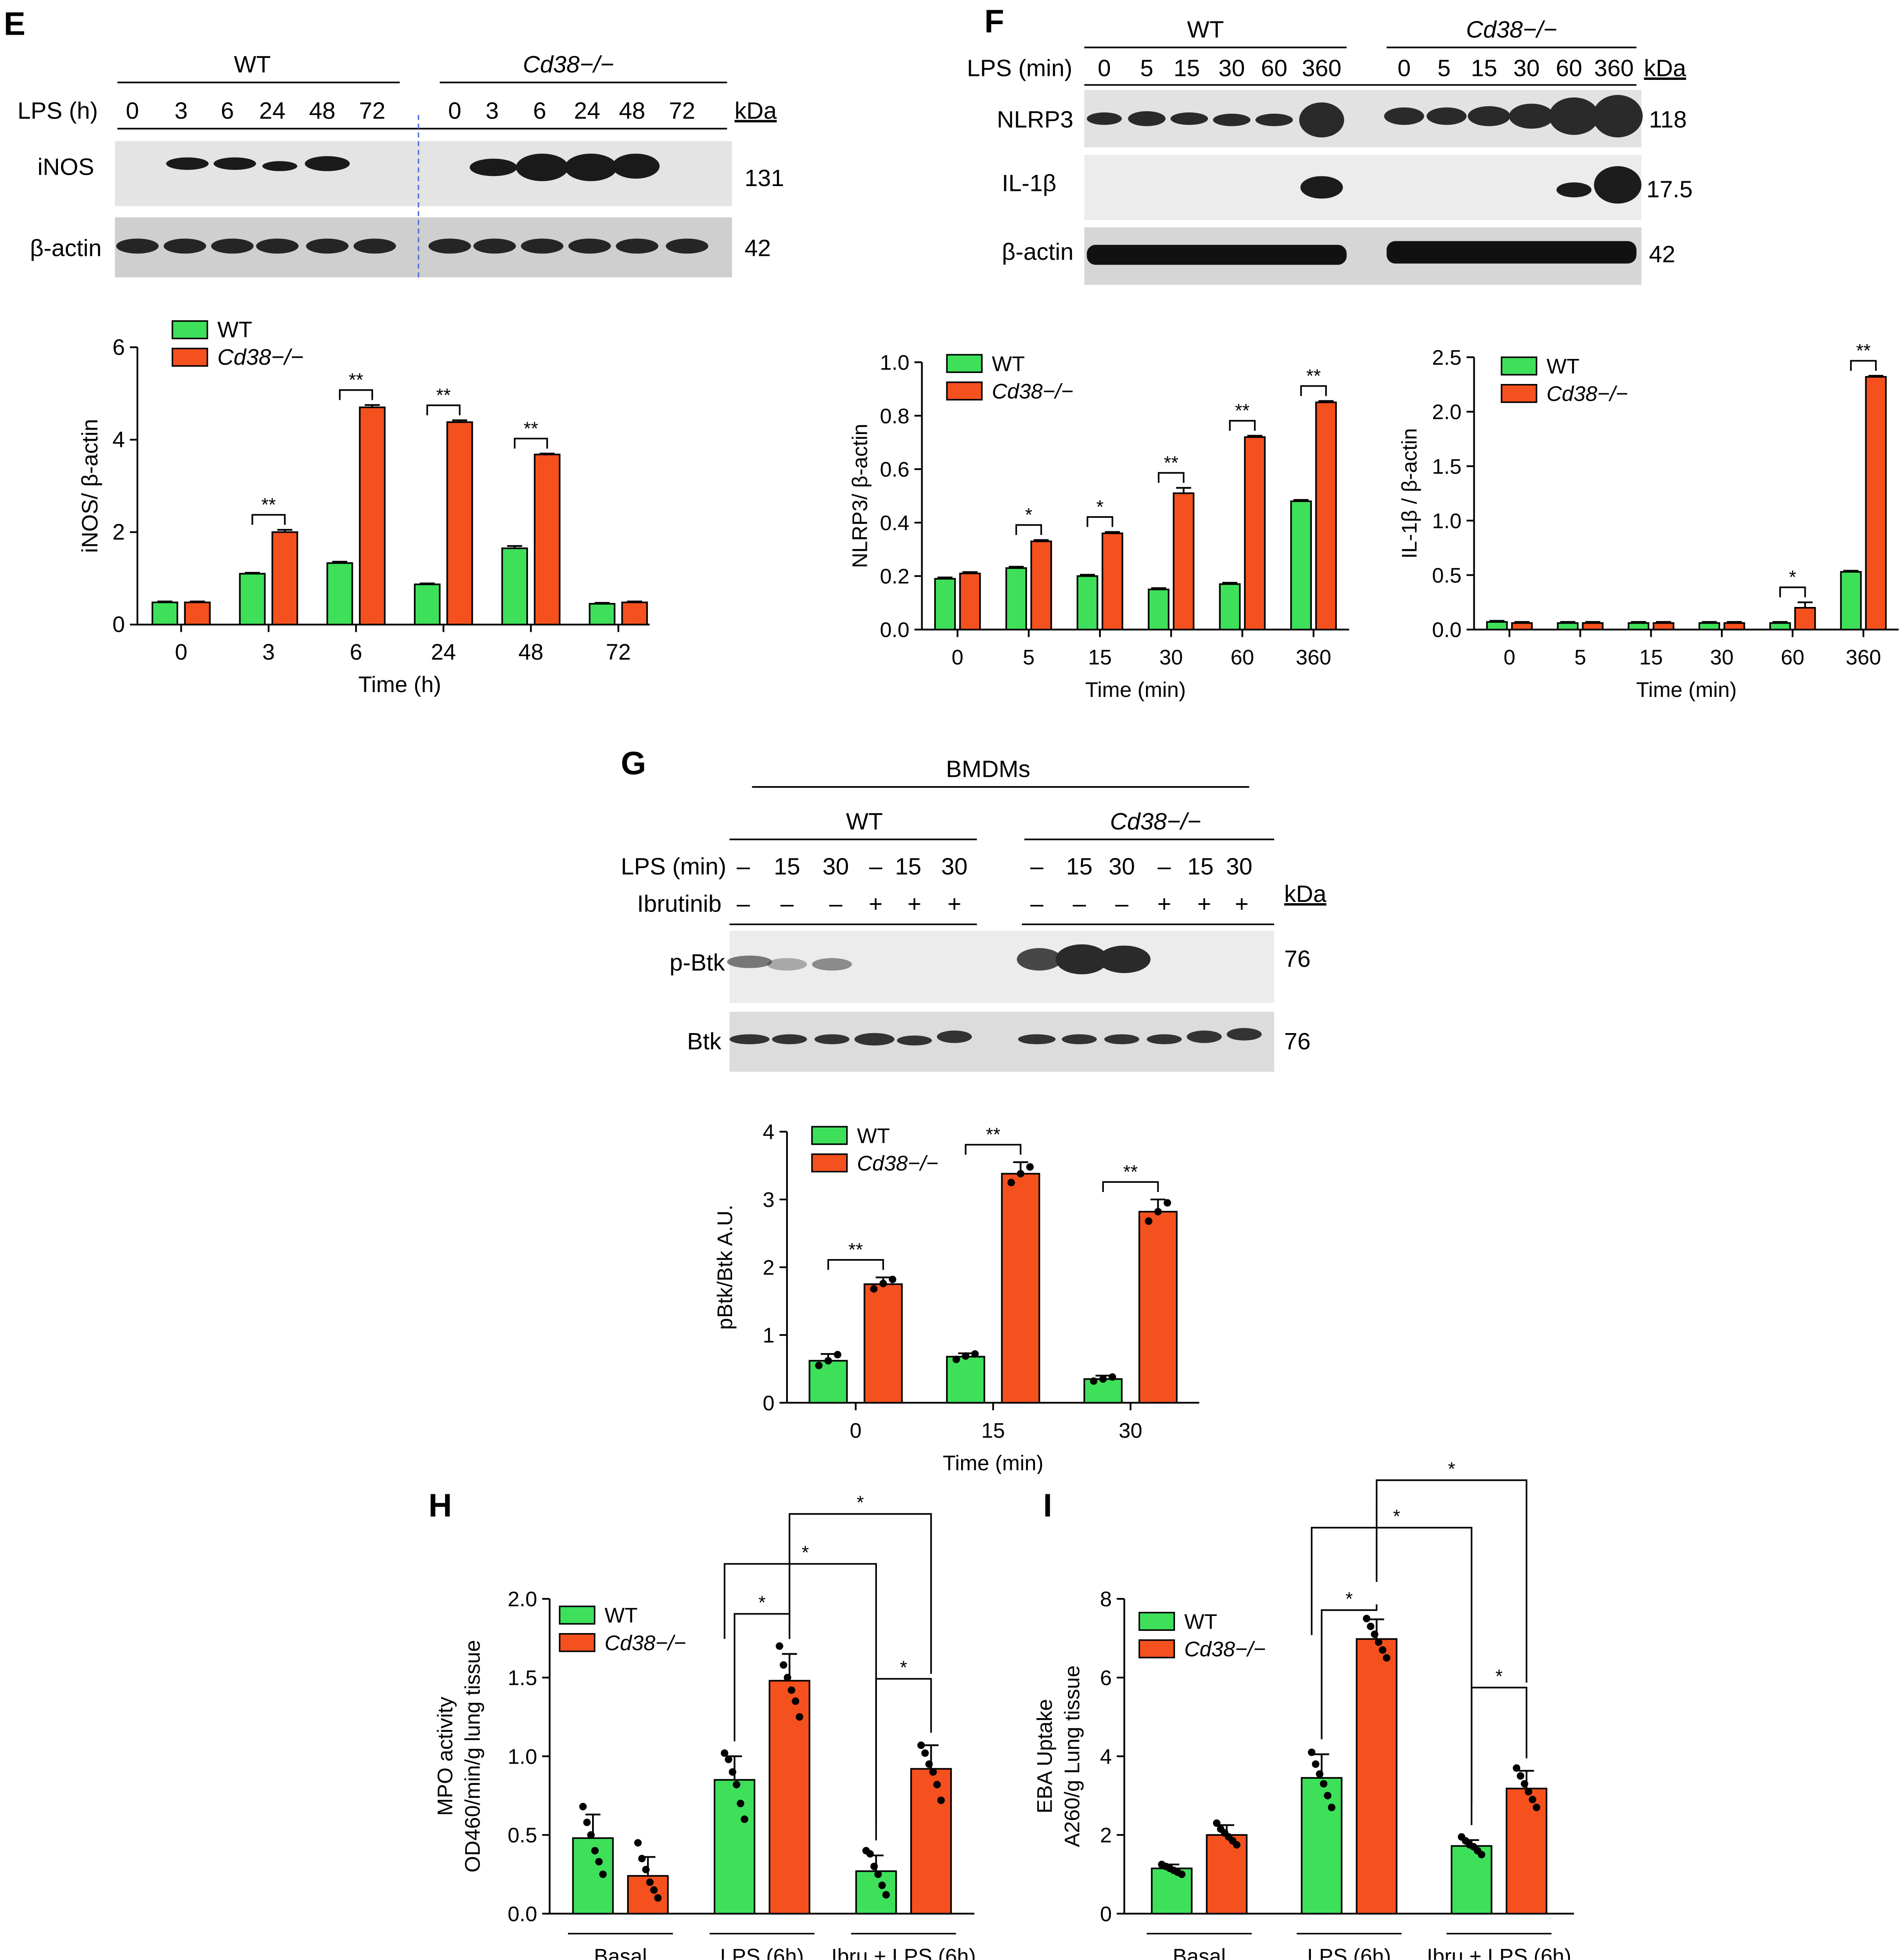  I want to click on y-axis-label: IL-1β / β-actin, so click(1410, 493).